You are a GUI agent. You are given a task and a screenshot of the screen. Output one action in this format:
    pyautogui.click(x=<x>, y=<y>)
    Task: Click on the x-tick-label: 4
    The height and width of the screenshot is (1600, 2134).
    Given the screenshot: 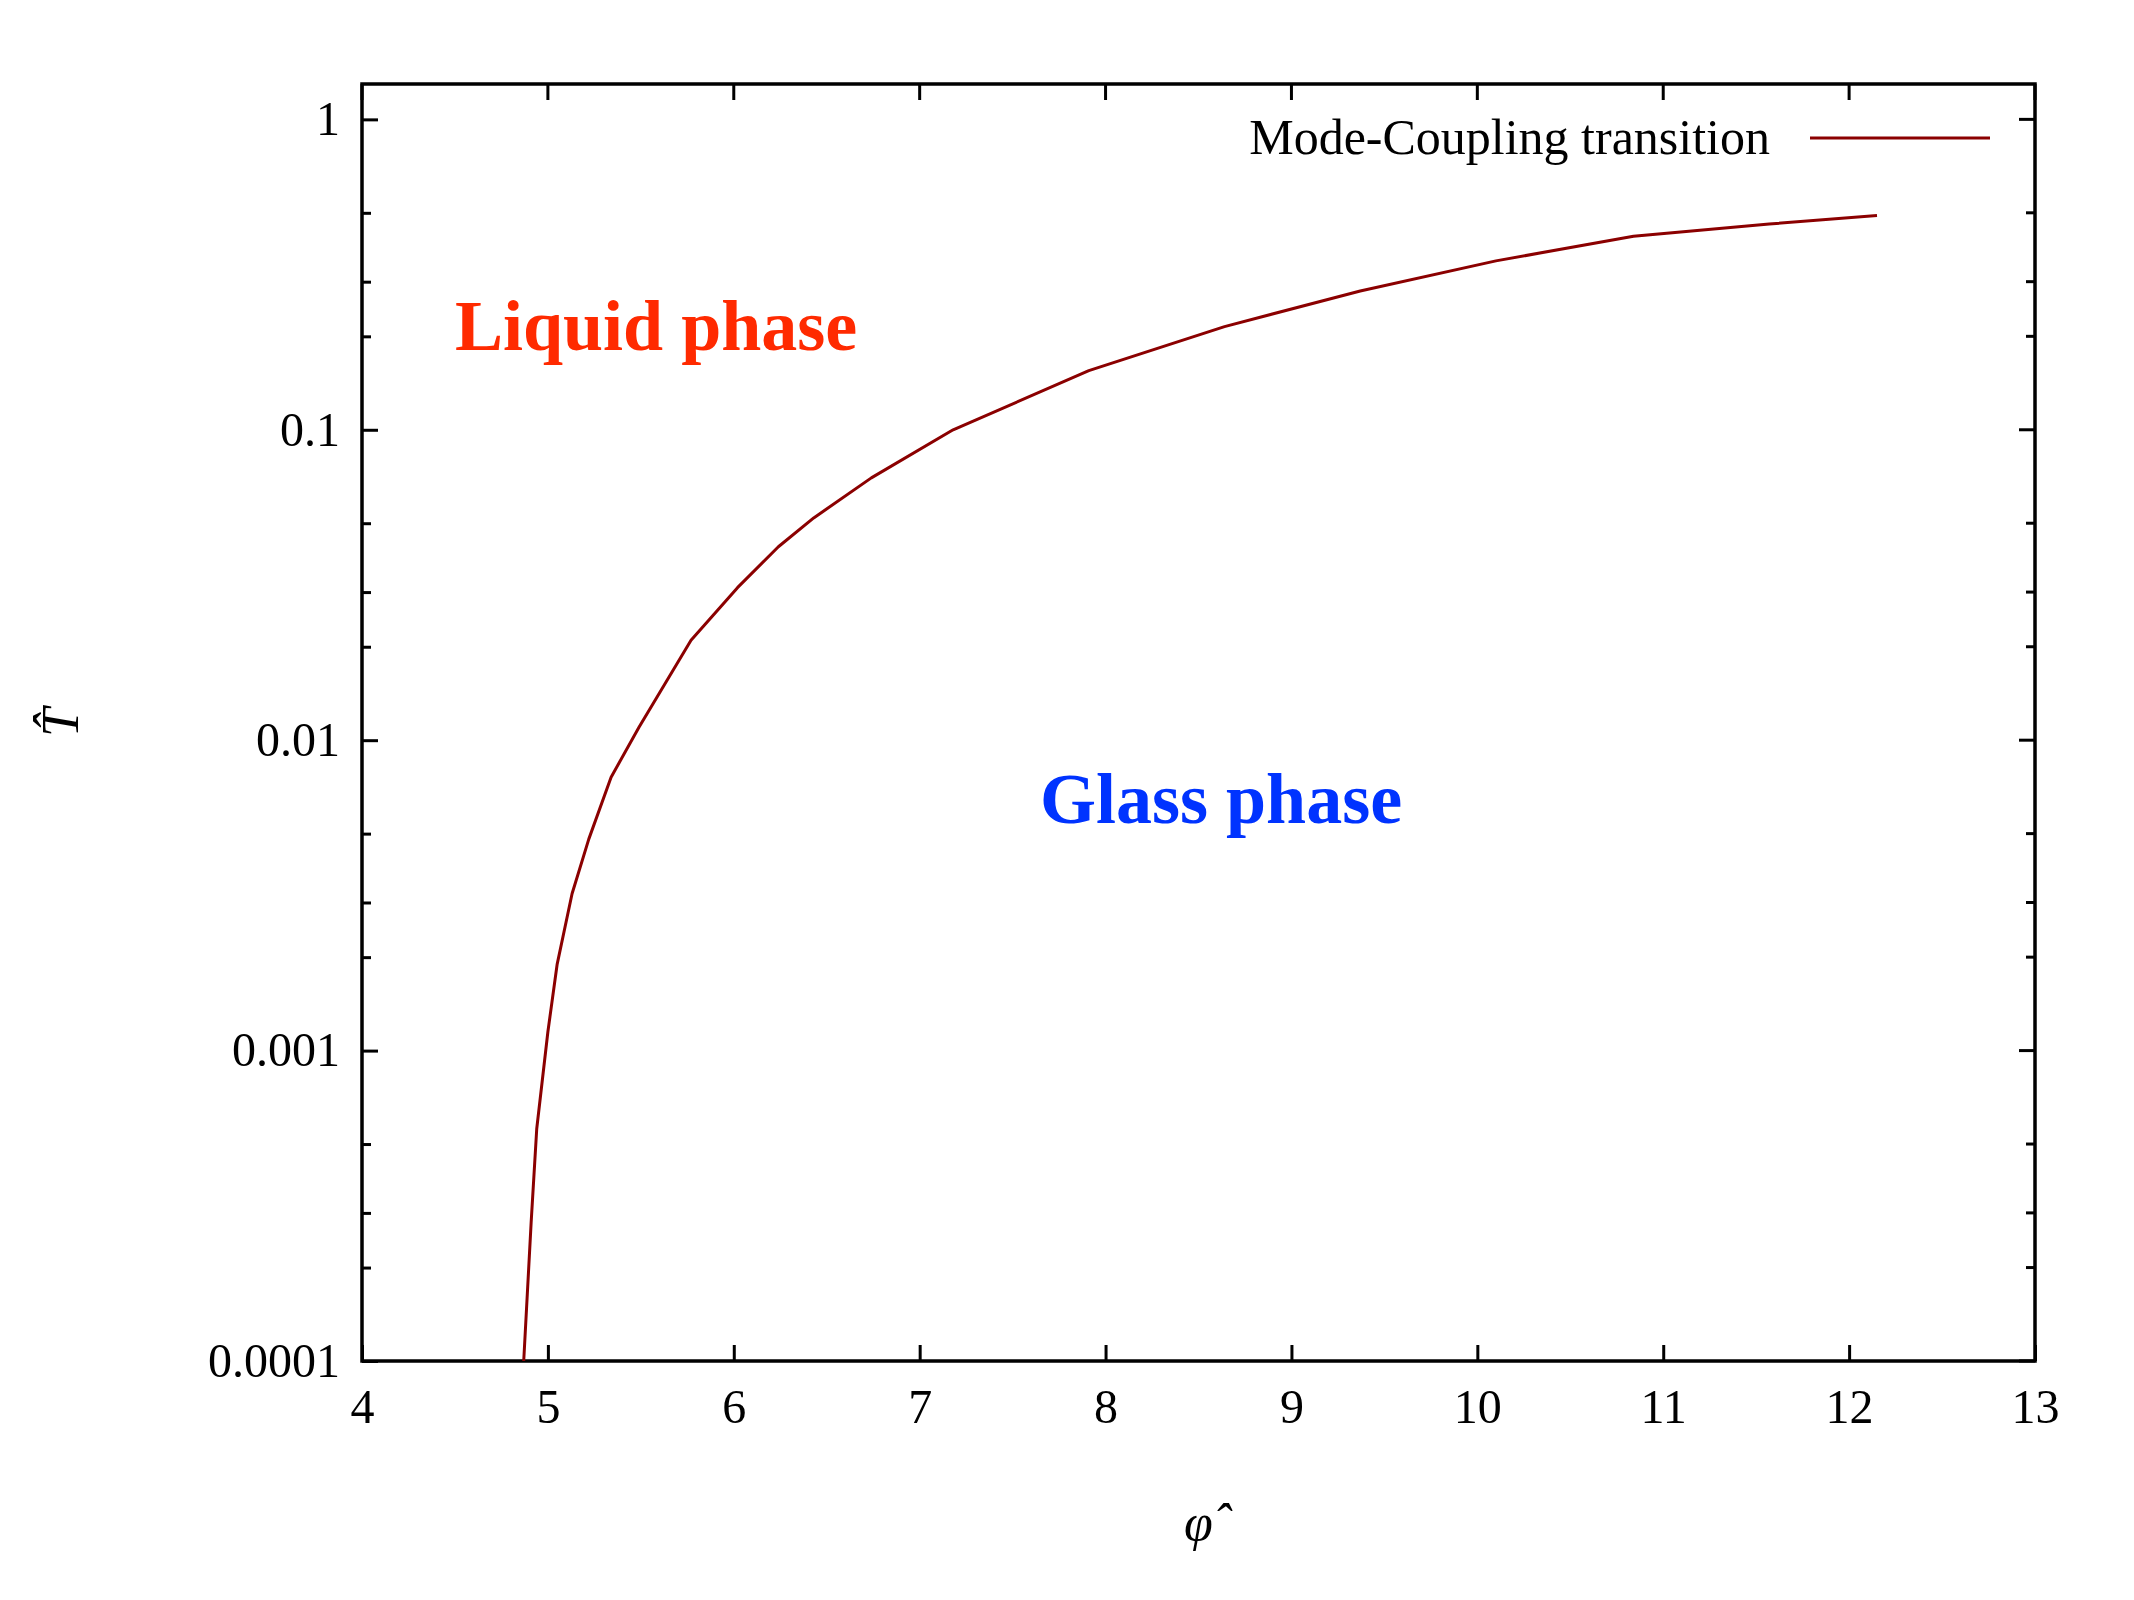 What is the action you would take?
    pyautogui.click(x=362, y=1407)
    